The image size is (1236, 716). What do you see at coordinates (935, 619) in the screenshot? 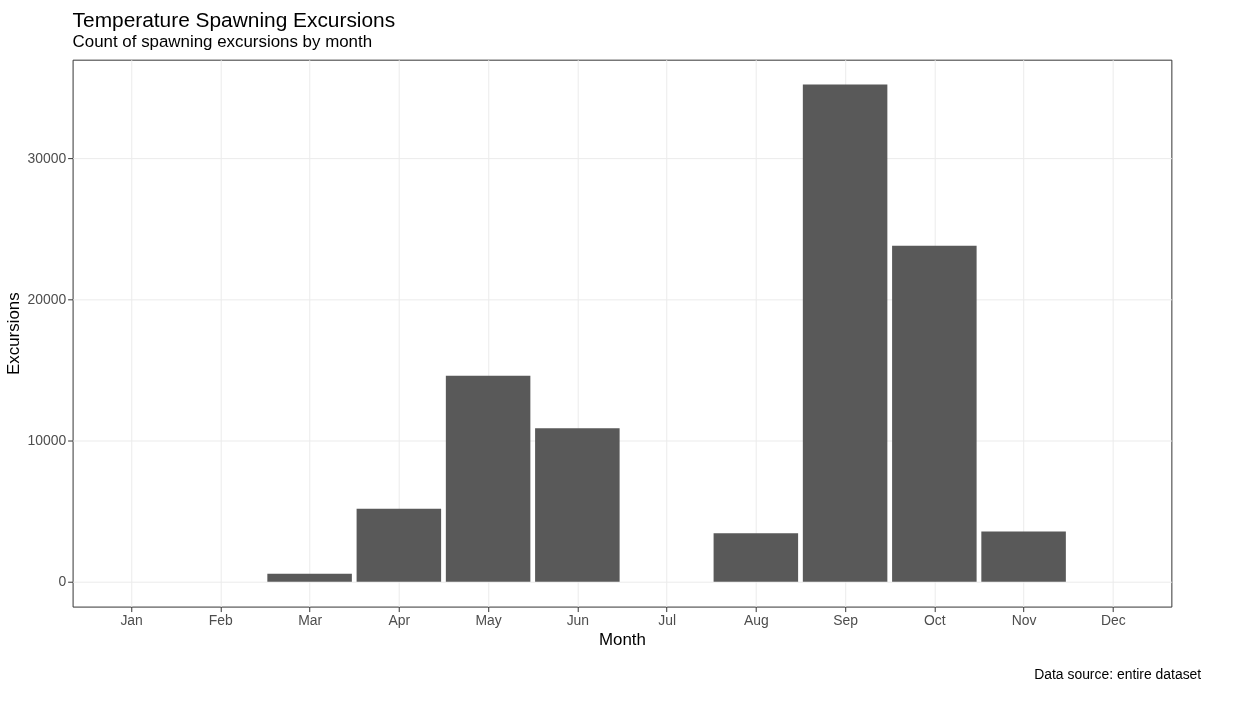
I see `x-tick-label: Oct` at bounding box center [935, 619].